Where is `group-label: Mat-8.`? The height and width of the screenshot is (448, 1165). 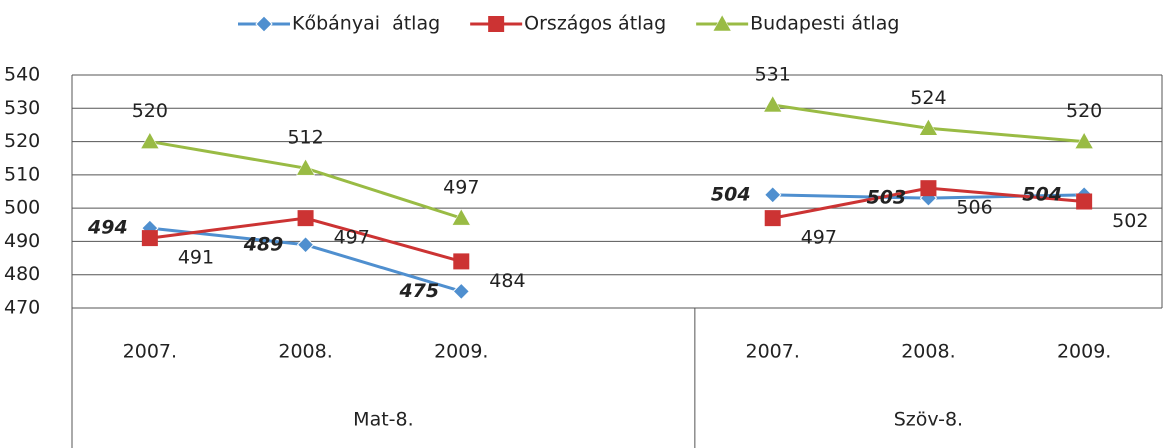
group-label: Mat-8. is located at coordinates (383, 420).